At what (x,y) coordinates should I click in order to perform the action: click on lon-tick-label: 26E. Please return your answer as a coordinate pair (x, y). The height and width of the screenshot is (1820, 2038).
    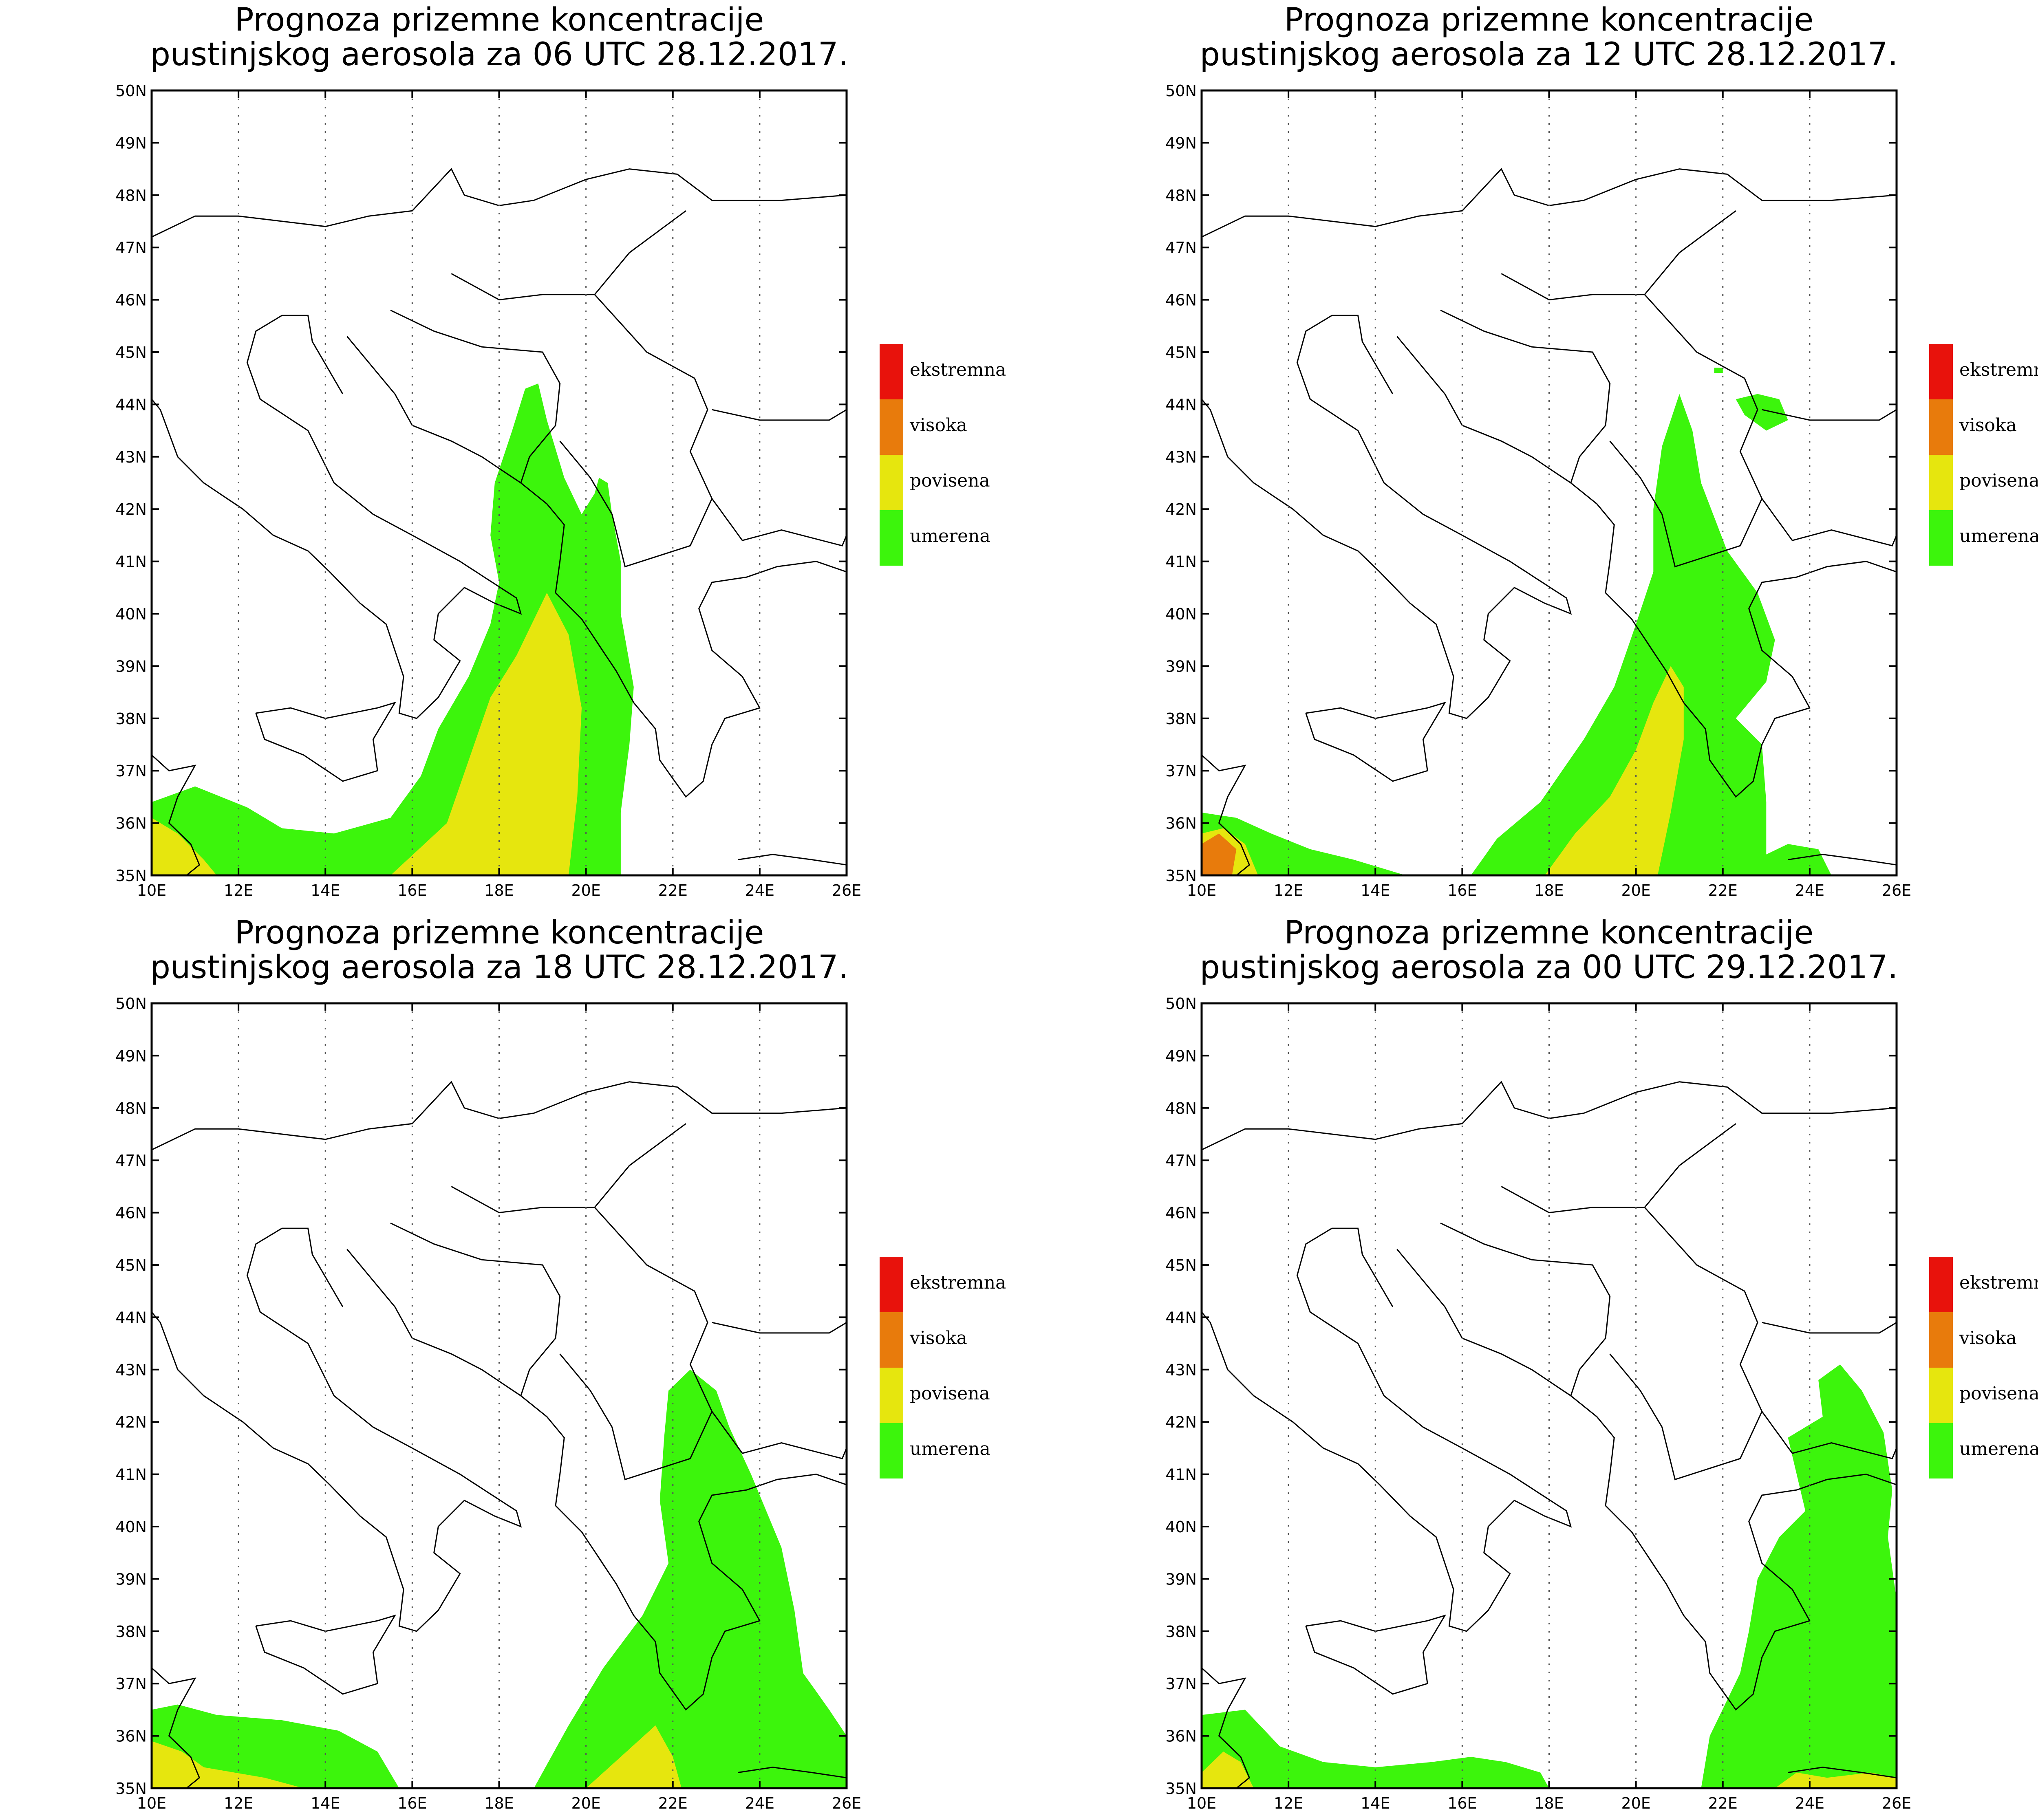
    Looking at the image, I should click on (847, 890).